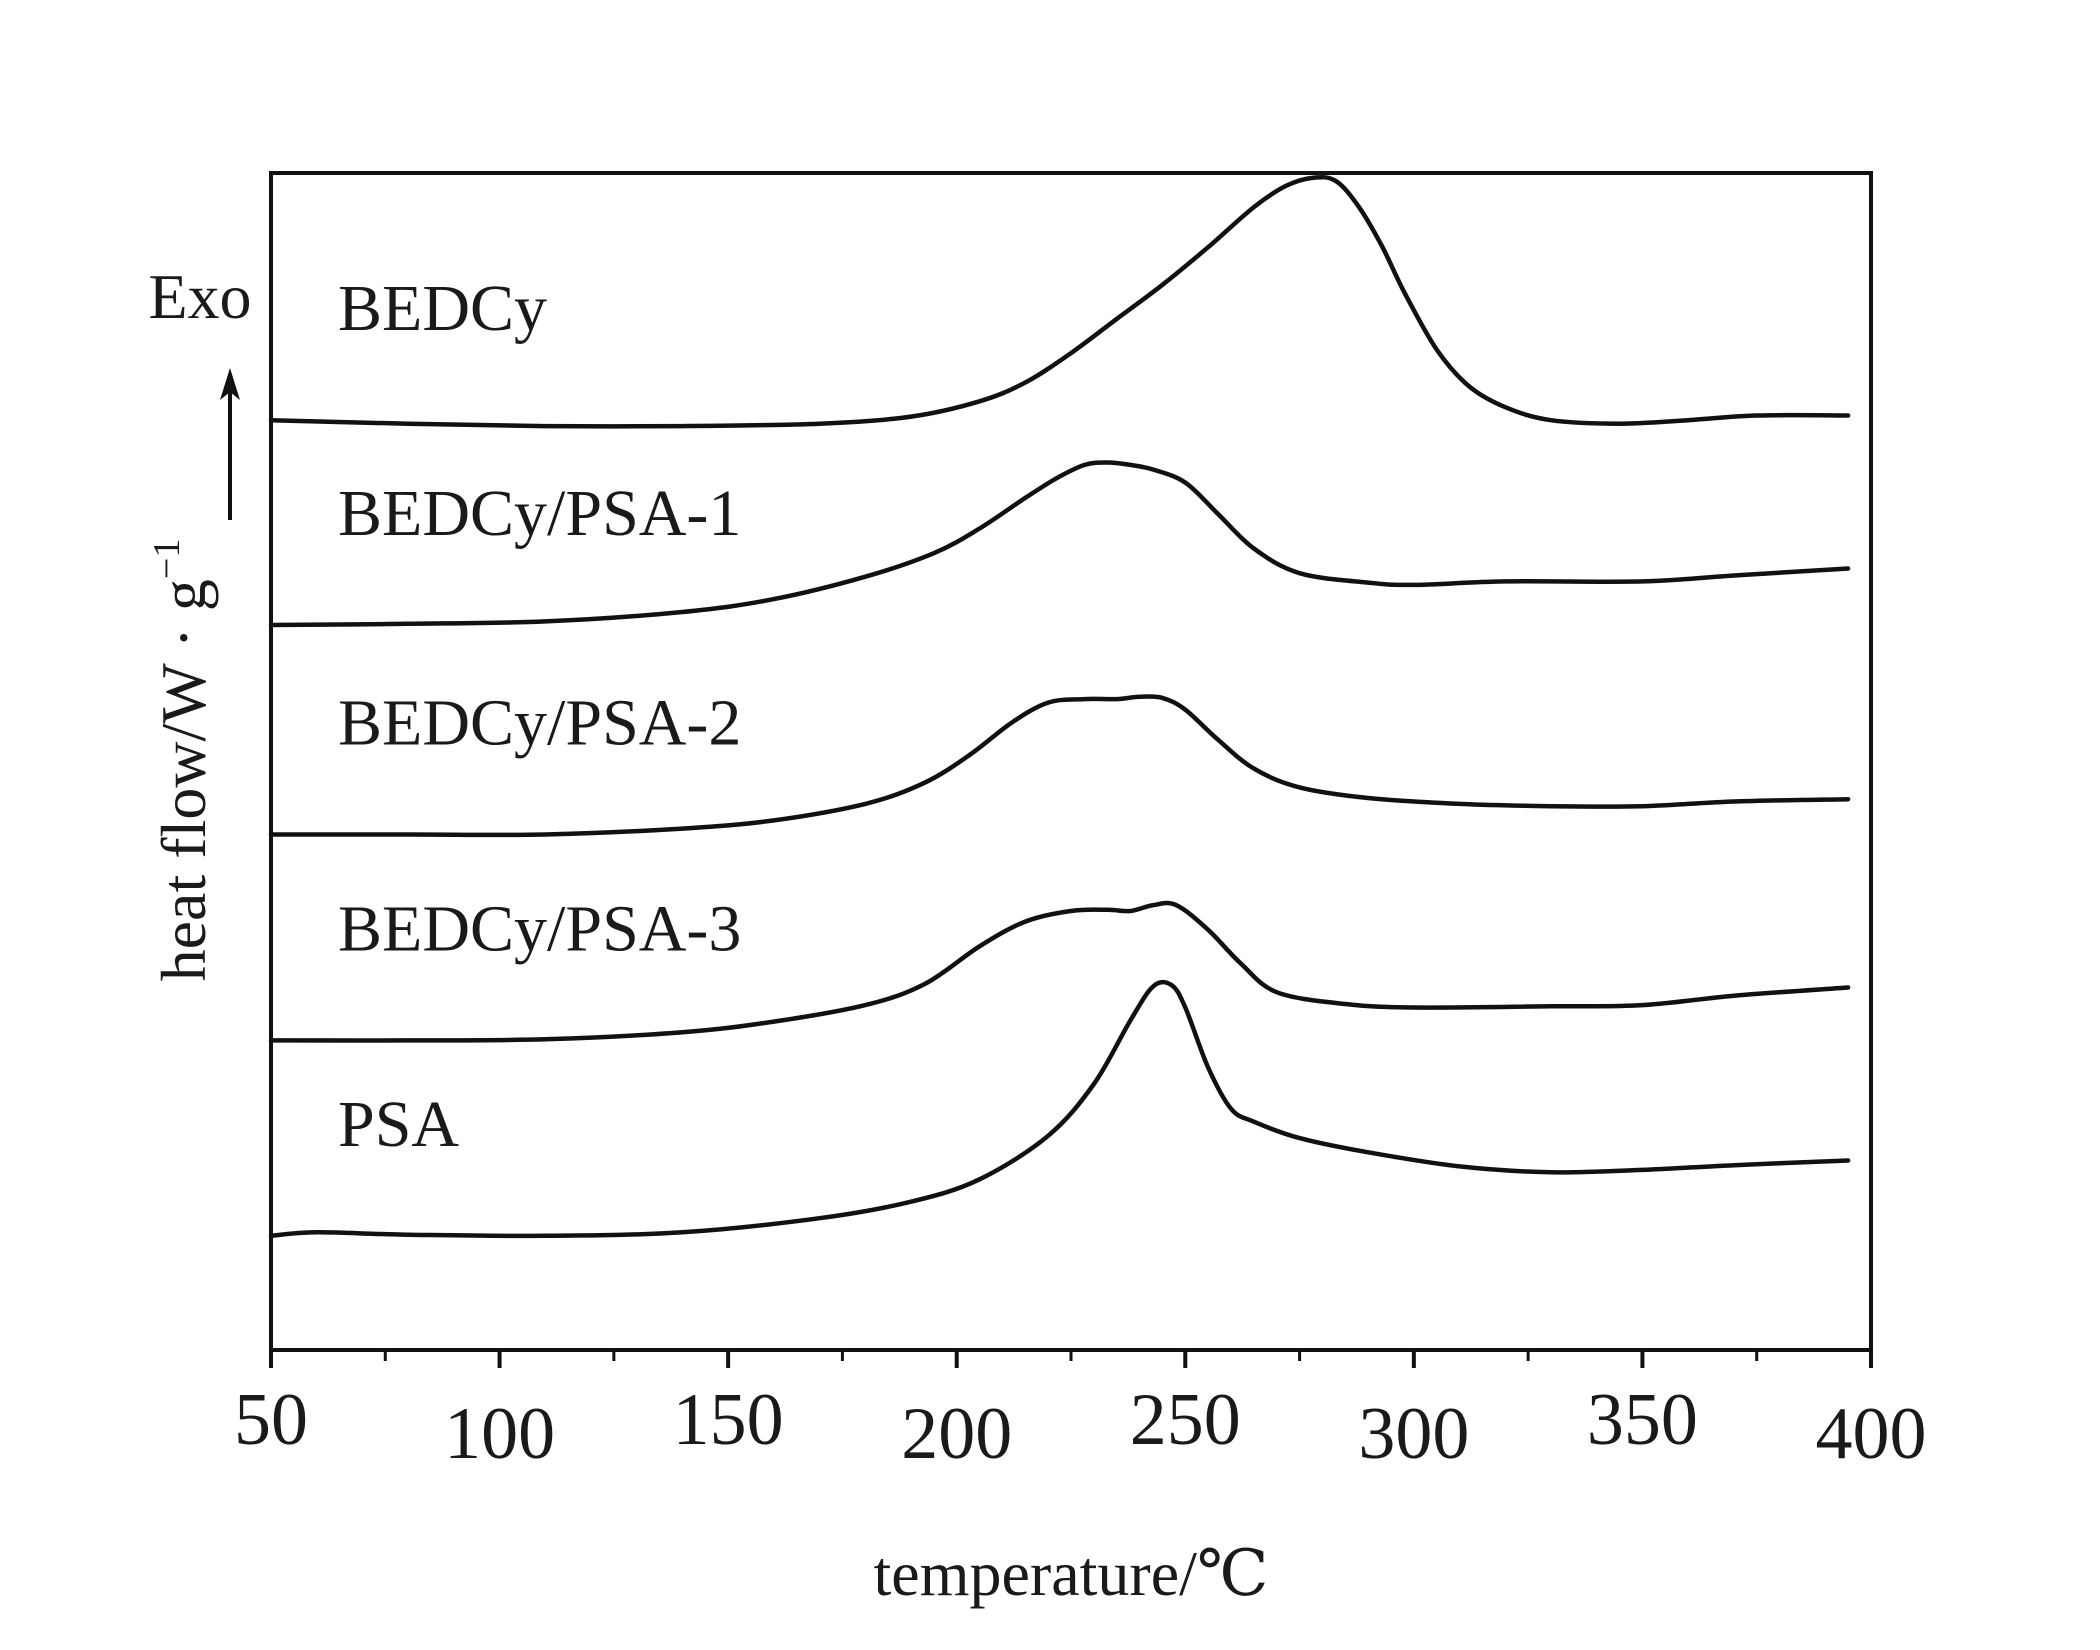 The image size is (2100, 1650). I want to click on x-tick-label: 200, so click(956, 1434).